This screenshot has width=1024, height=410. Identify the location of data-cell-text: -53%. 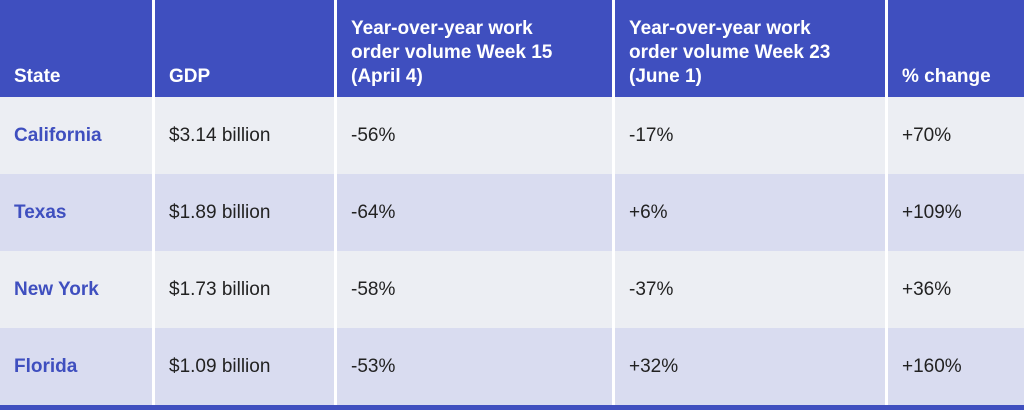
(373, 366).